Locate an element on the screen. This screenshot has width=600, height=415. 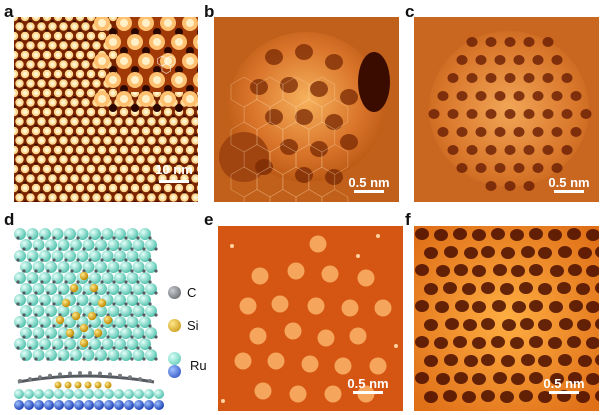
ruthenium-subsurface-atom-icon is located at coordinates (174, 371).